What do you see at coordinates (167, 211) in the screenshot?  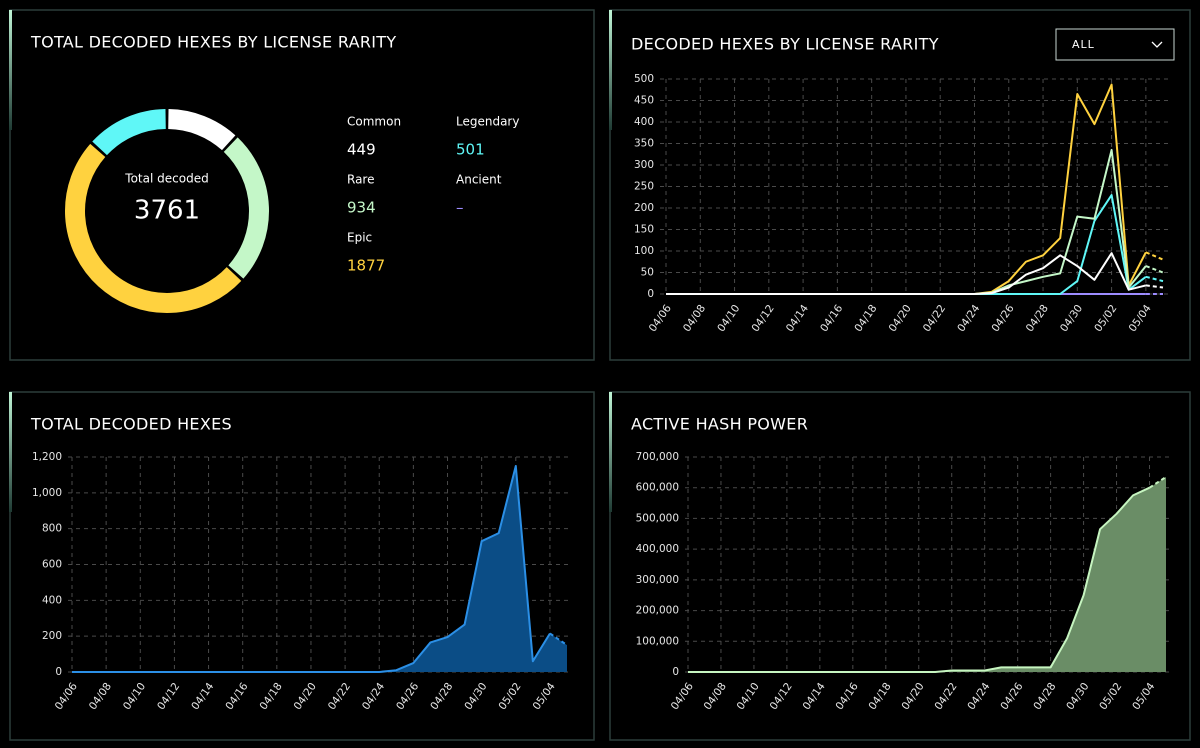 I see `center-total: 3761` at bounding box center [167, 211].